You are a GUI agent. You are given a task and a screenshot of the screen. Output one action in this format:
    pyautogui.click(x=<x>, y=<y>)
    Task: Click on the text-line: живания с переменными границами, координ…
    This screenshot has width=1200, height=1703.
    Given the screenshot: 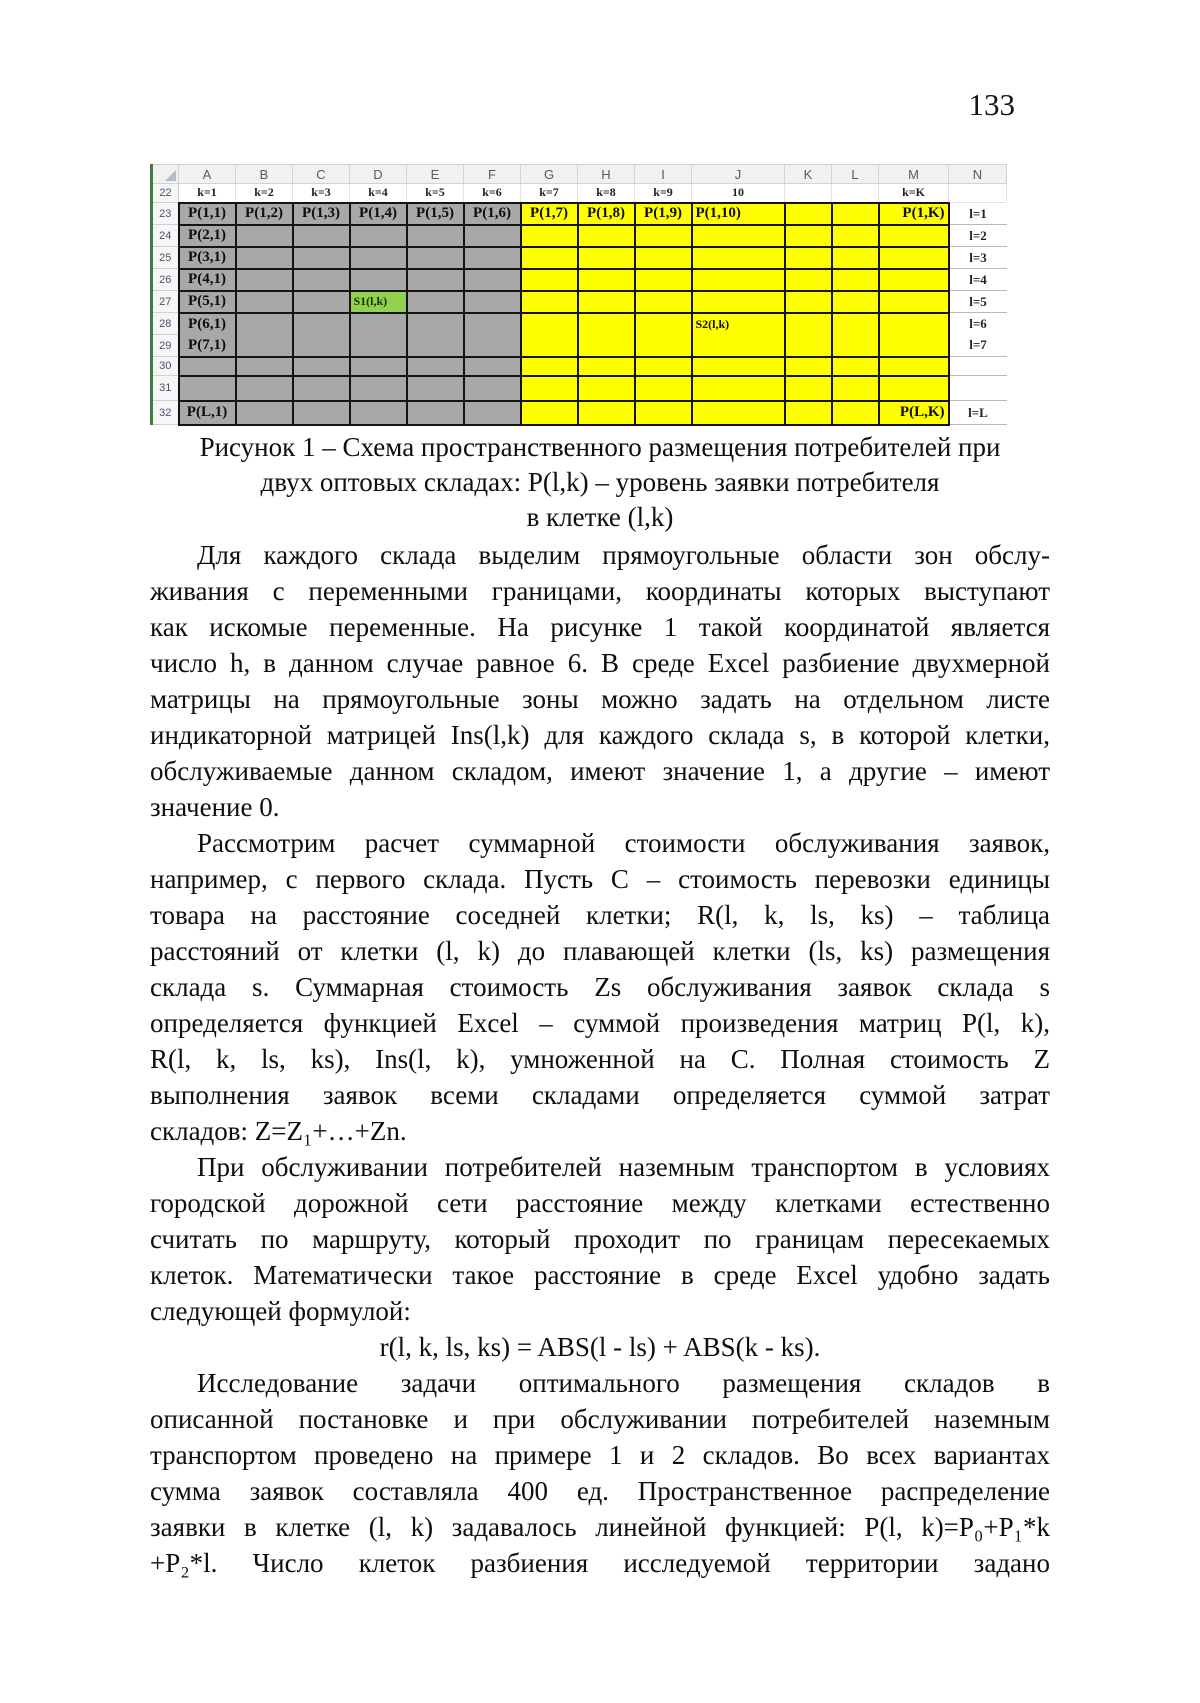 What is the action you would take?
    pyautogui.click(x=600, y=591)
    